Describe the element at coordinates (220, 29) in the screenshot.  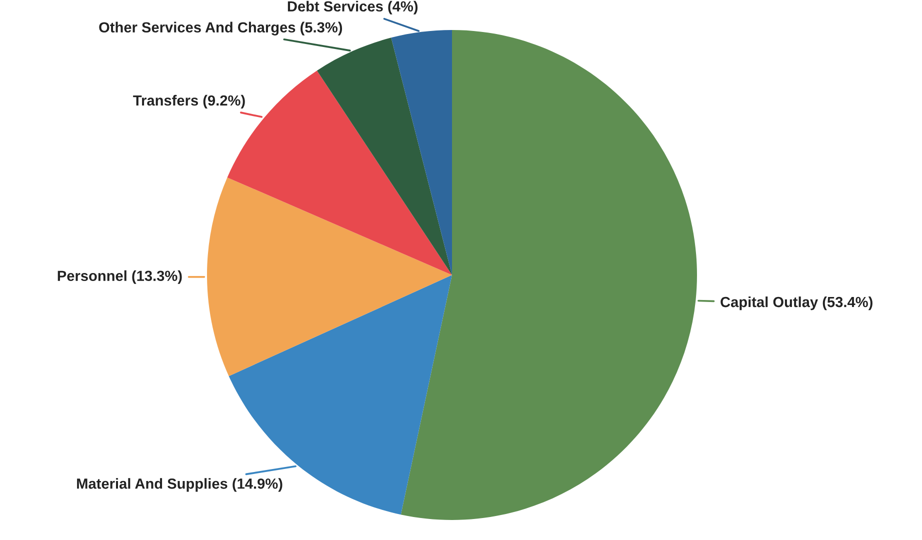
I see `slice-label: Other Services And Charges (5.3%)` at that location.